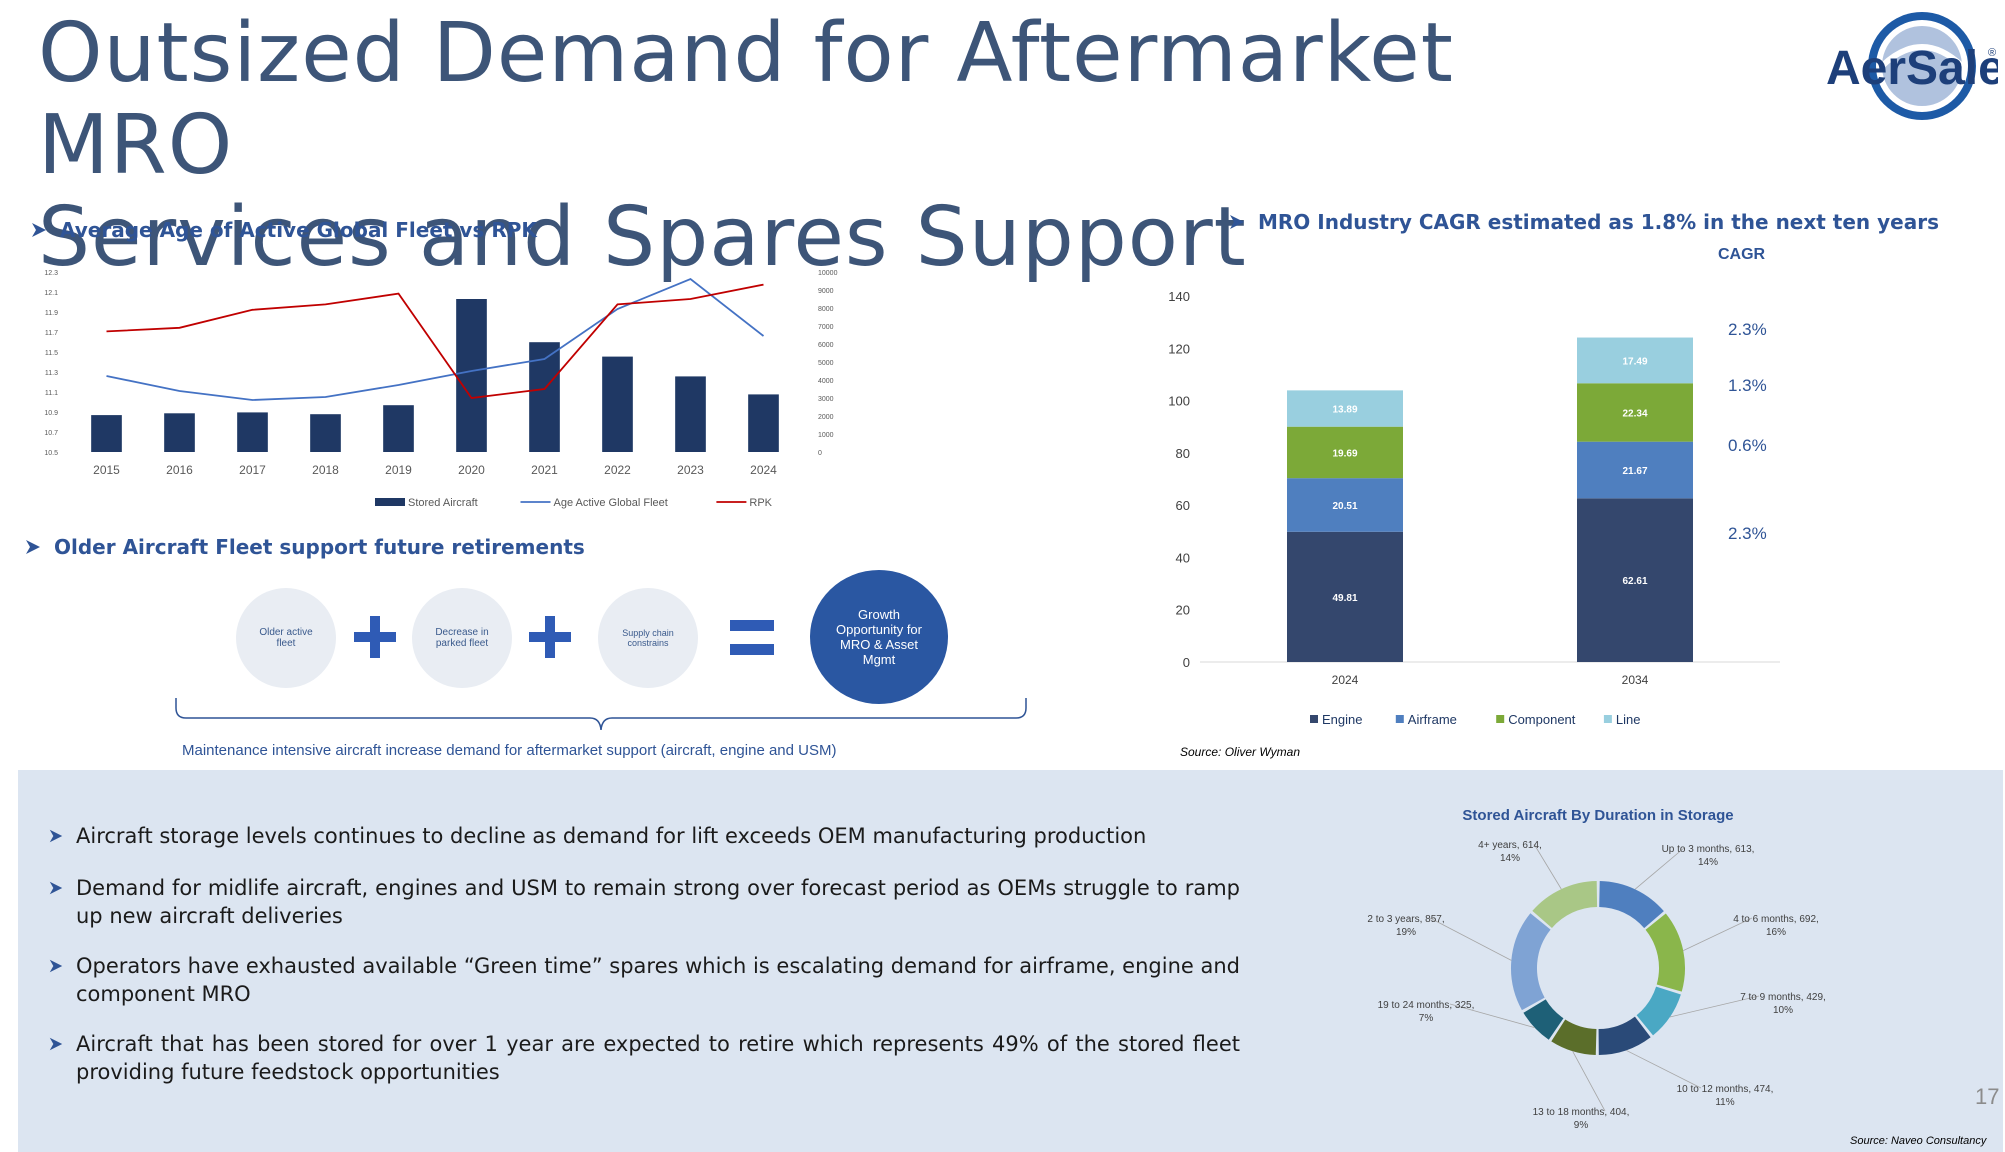  What do you see at coordinates (398, 470) in the screenshot?
I see `x-tick-label: 2019` at bounding box center [398, 470].